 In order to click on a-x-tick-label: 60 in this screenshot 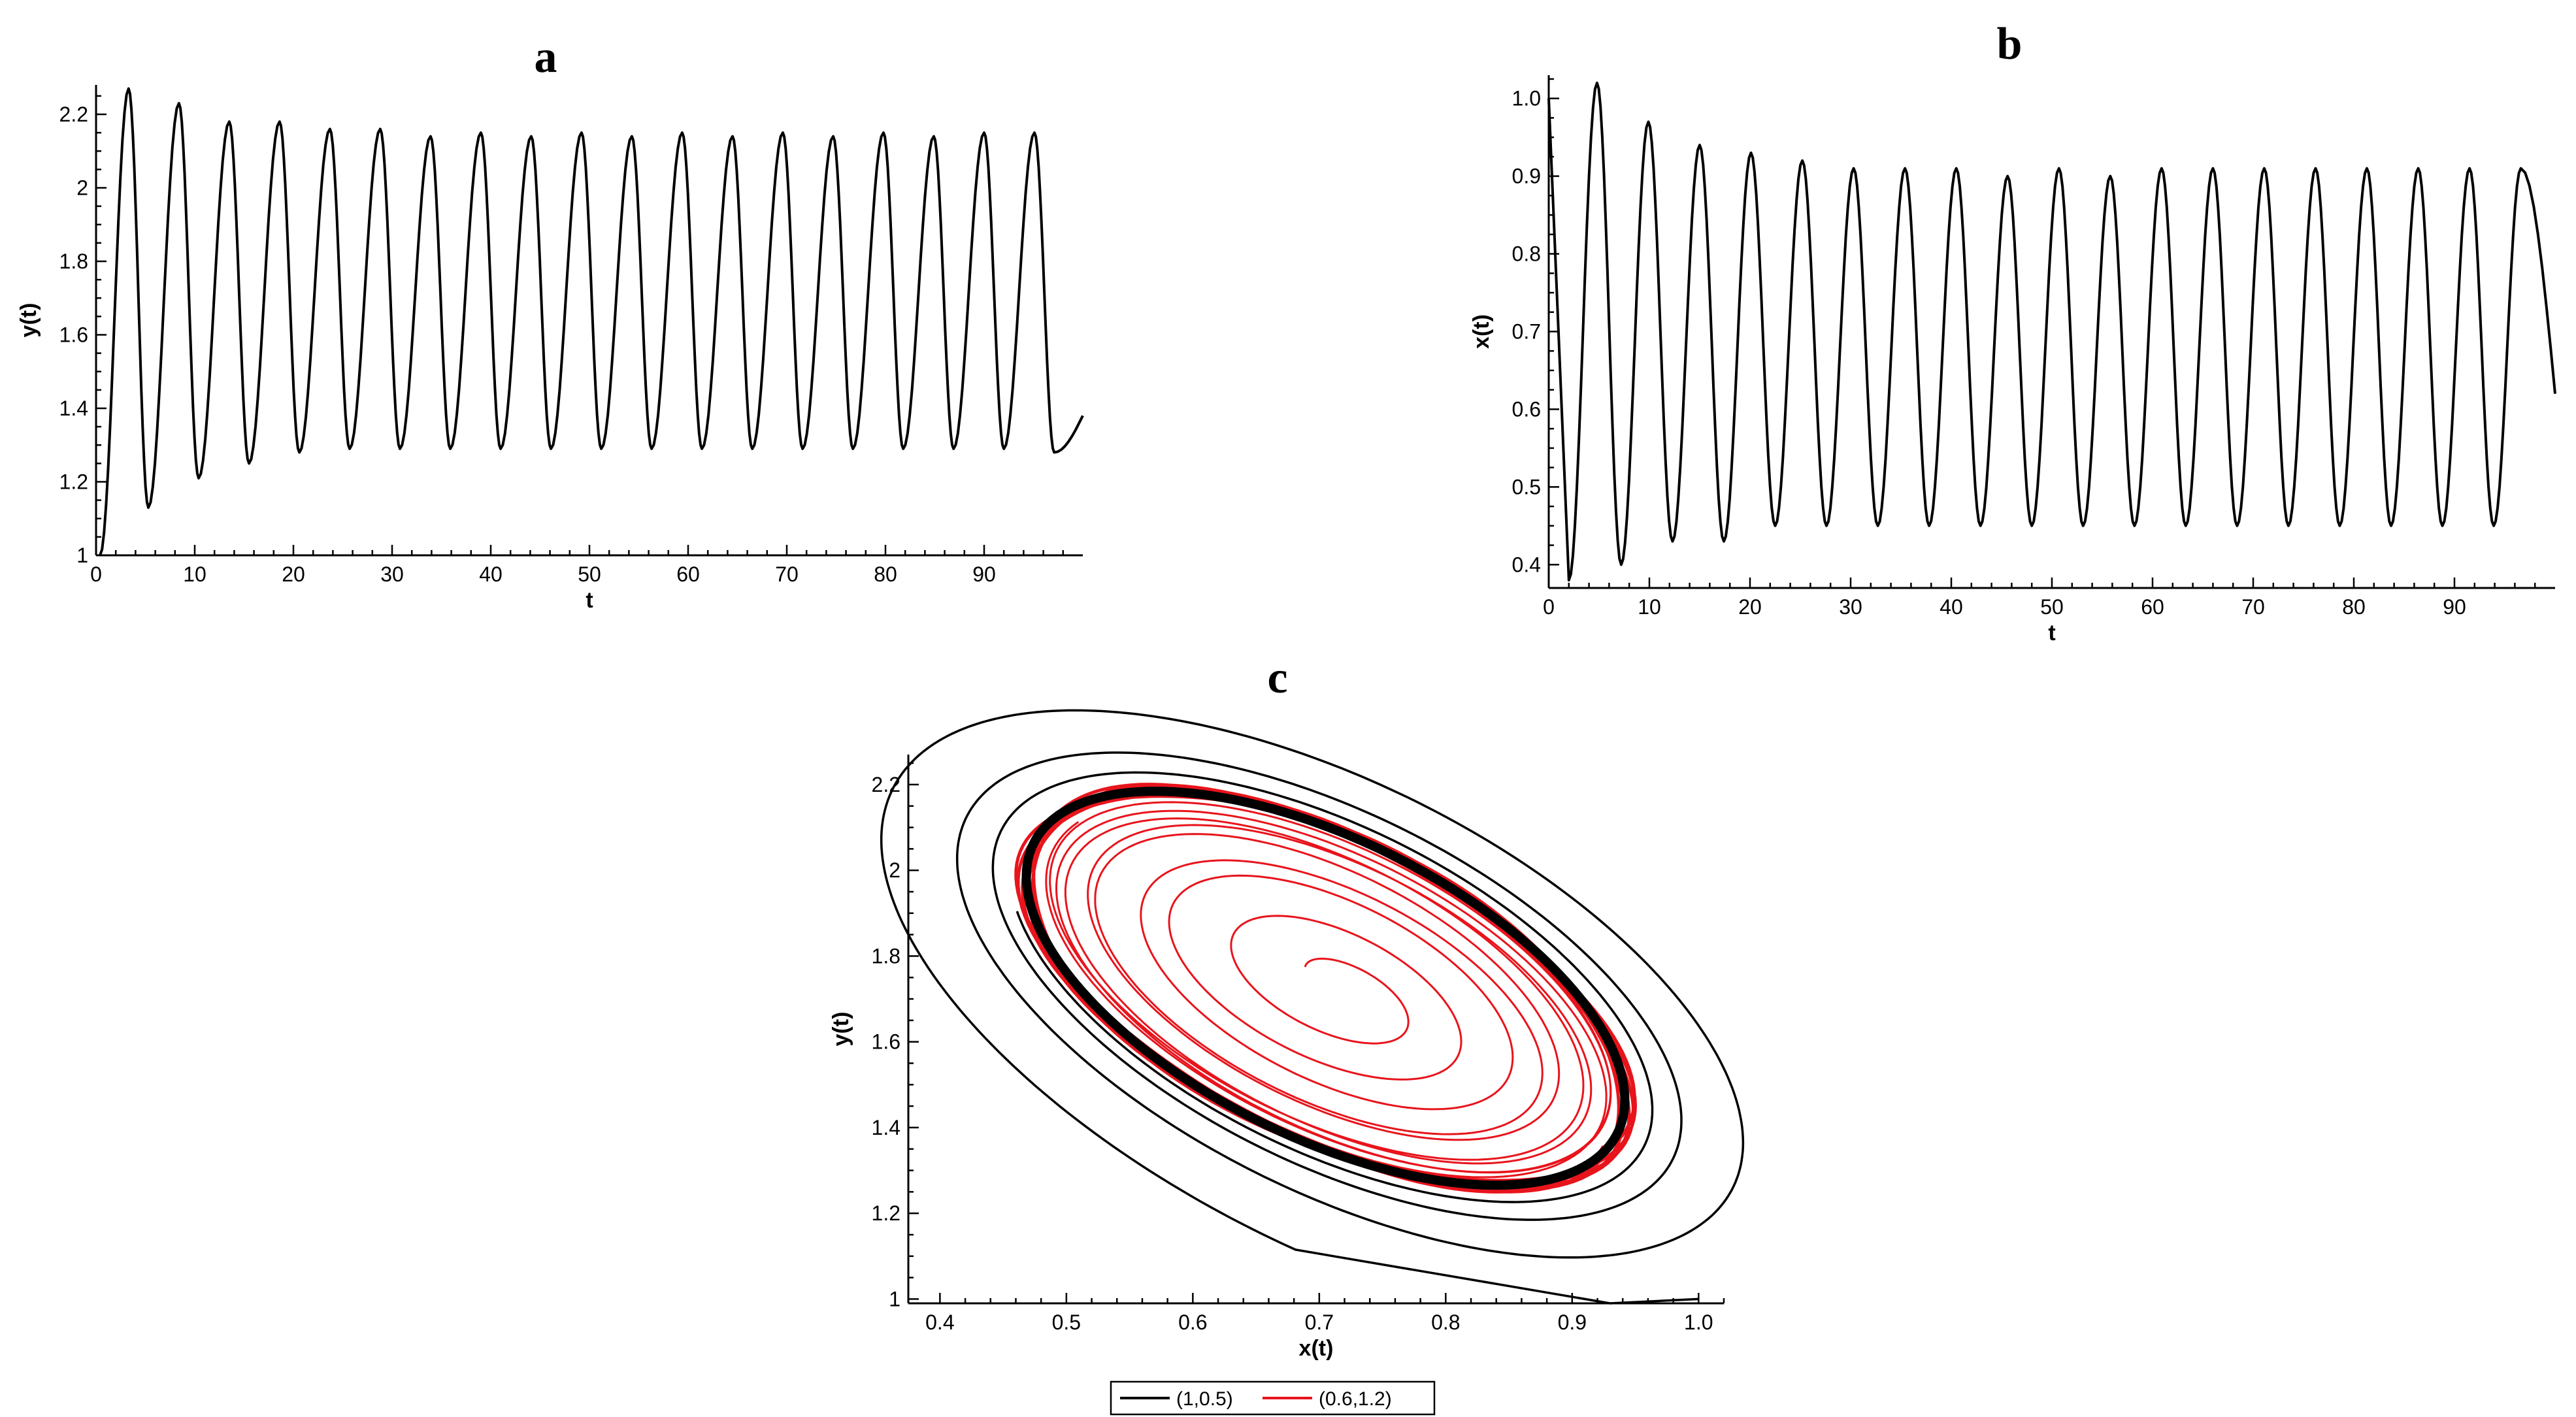, I will do `click(688, 574)`.